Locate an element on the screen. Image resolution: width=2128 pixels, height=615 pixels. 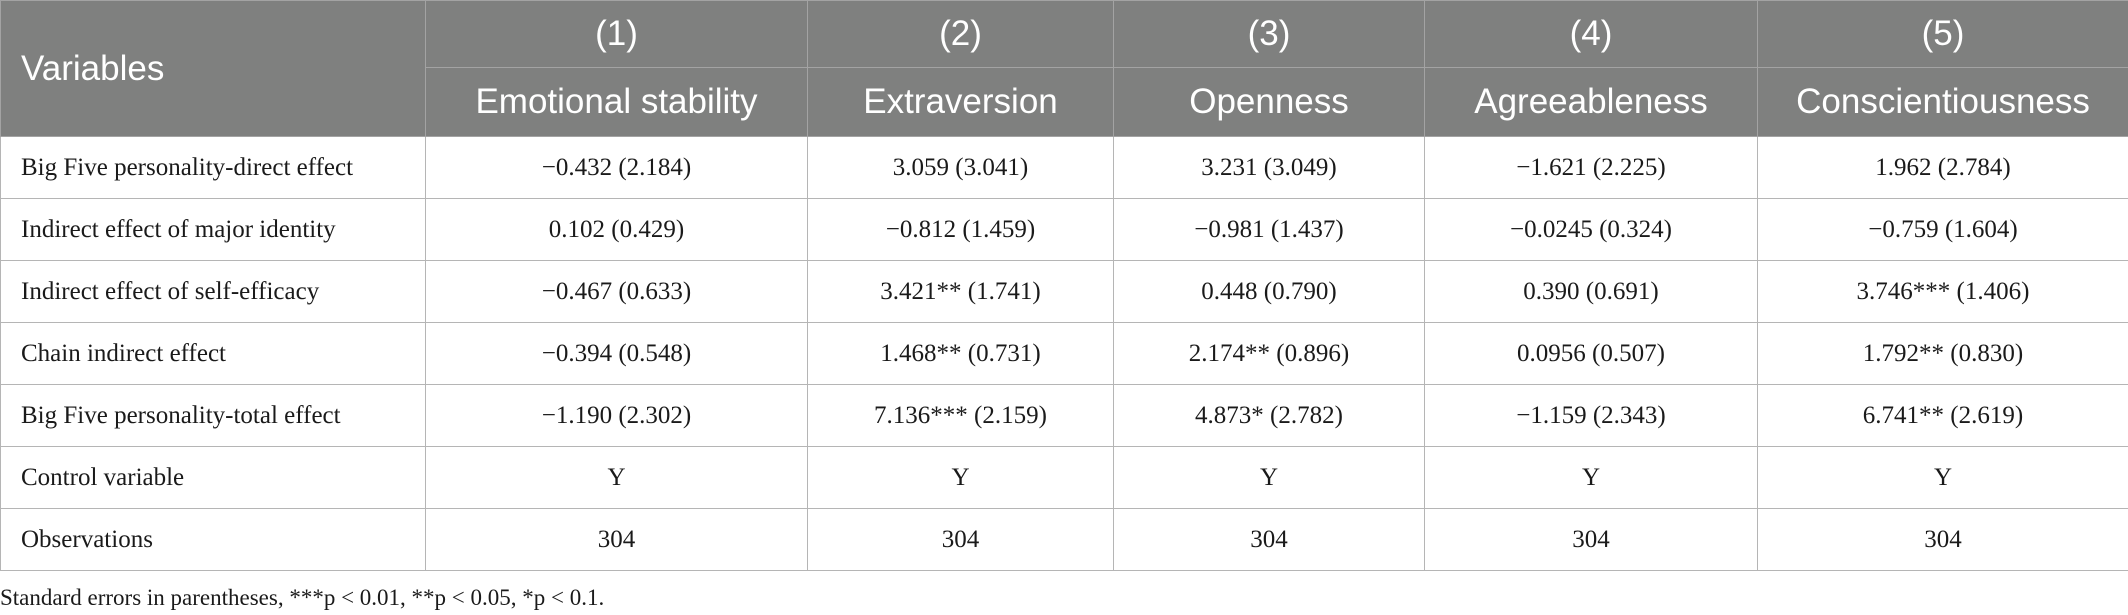
table-cell: 4.873* (2.782) is located at coordinates (1269, 415).